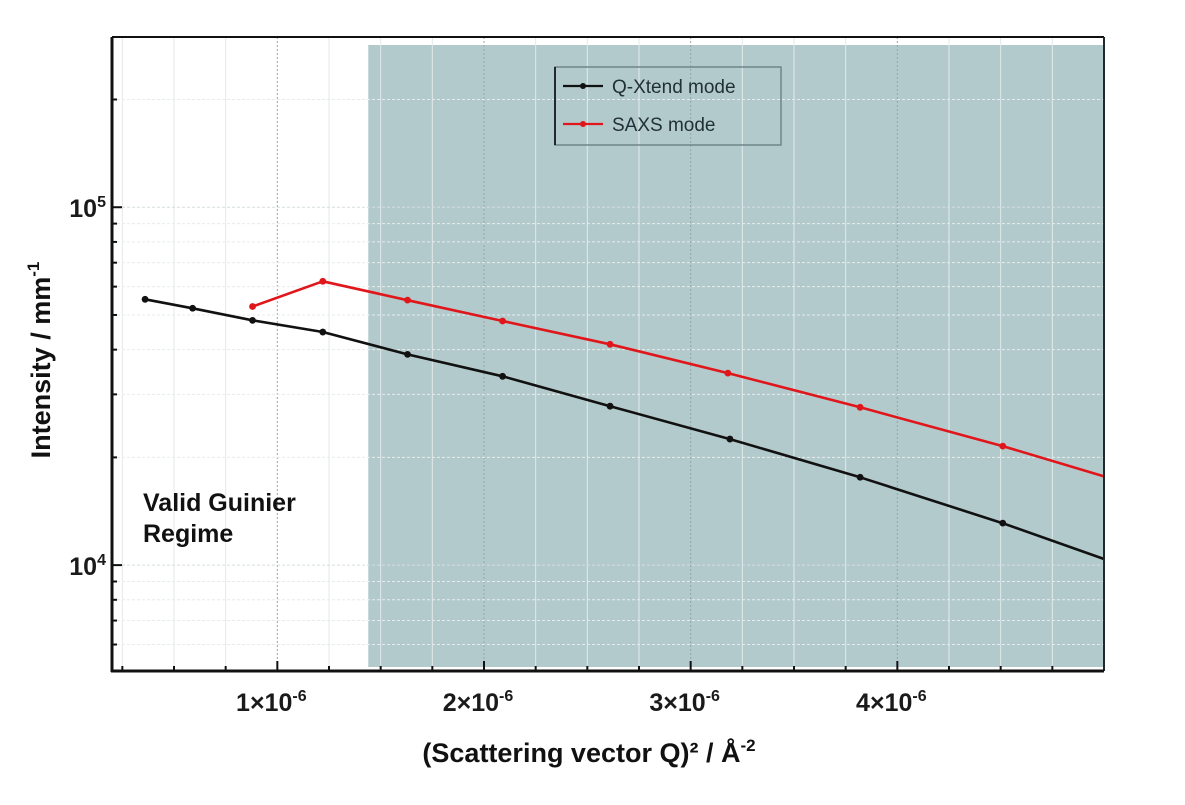  Describe the element at coordinates (478, 702) in the screenshot. I see `x-tick-label: 2×10⁻⁶` at that location.